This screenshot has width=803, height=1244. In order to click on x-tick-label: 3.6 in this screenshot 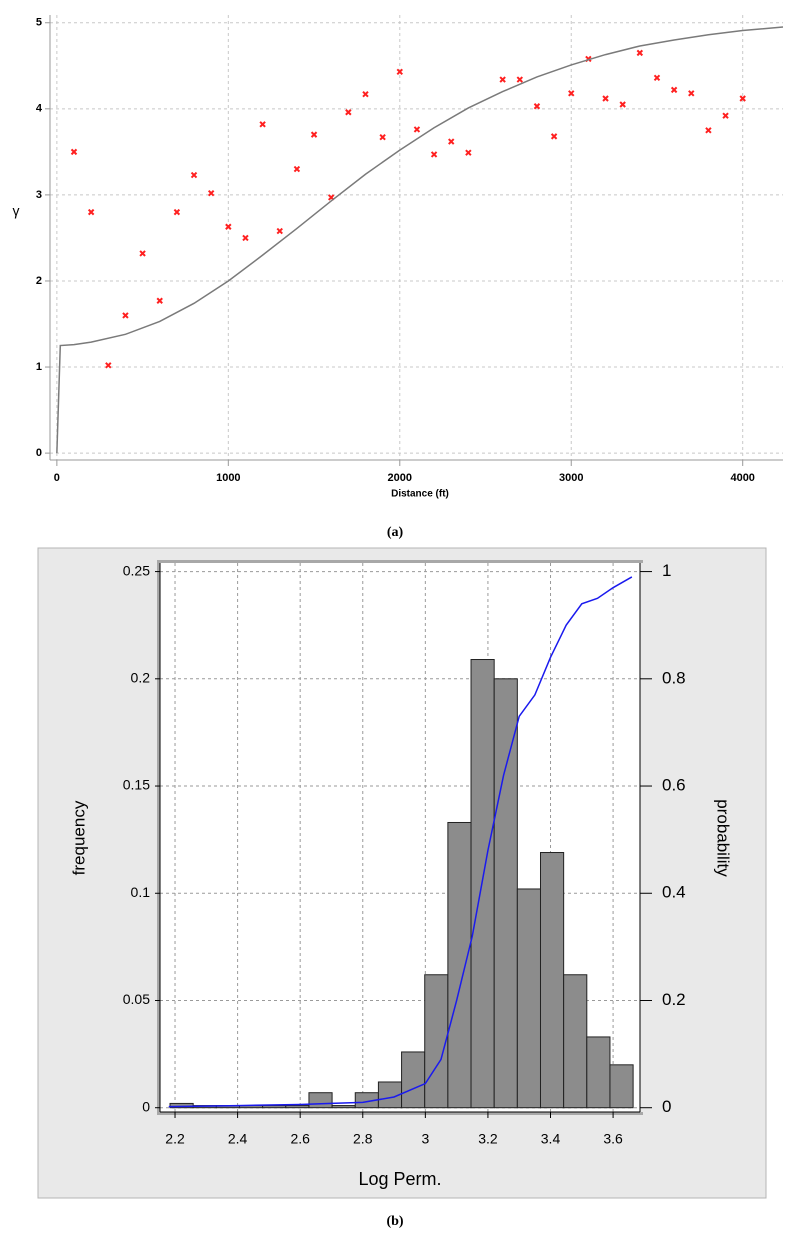, I will do `click(613, 1139)`.